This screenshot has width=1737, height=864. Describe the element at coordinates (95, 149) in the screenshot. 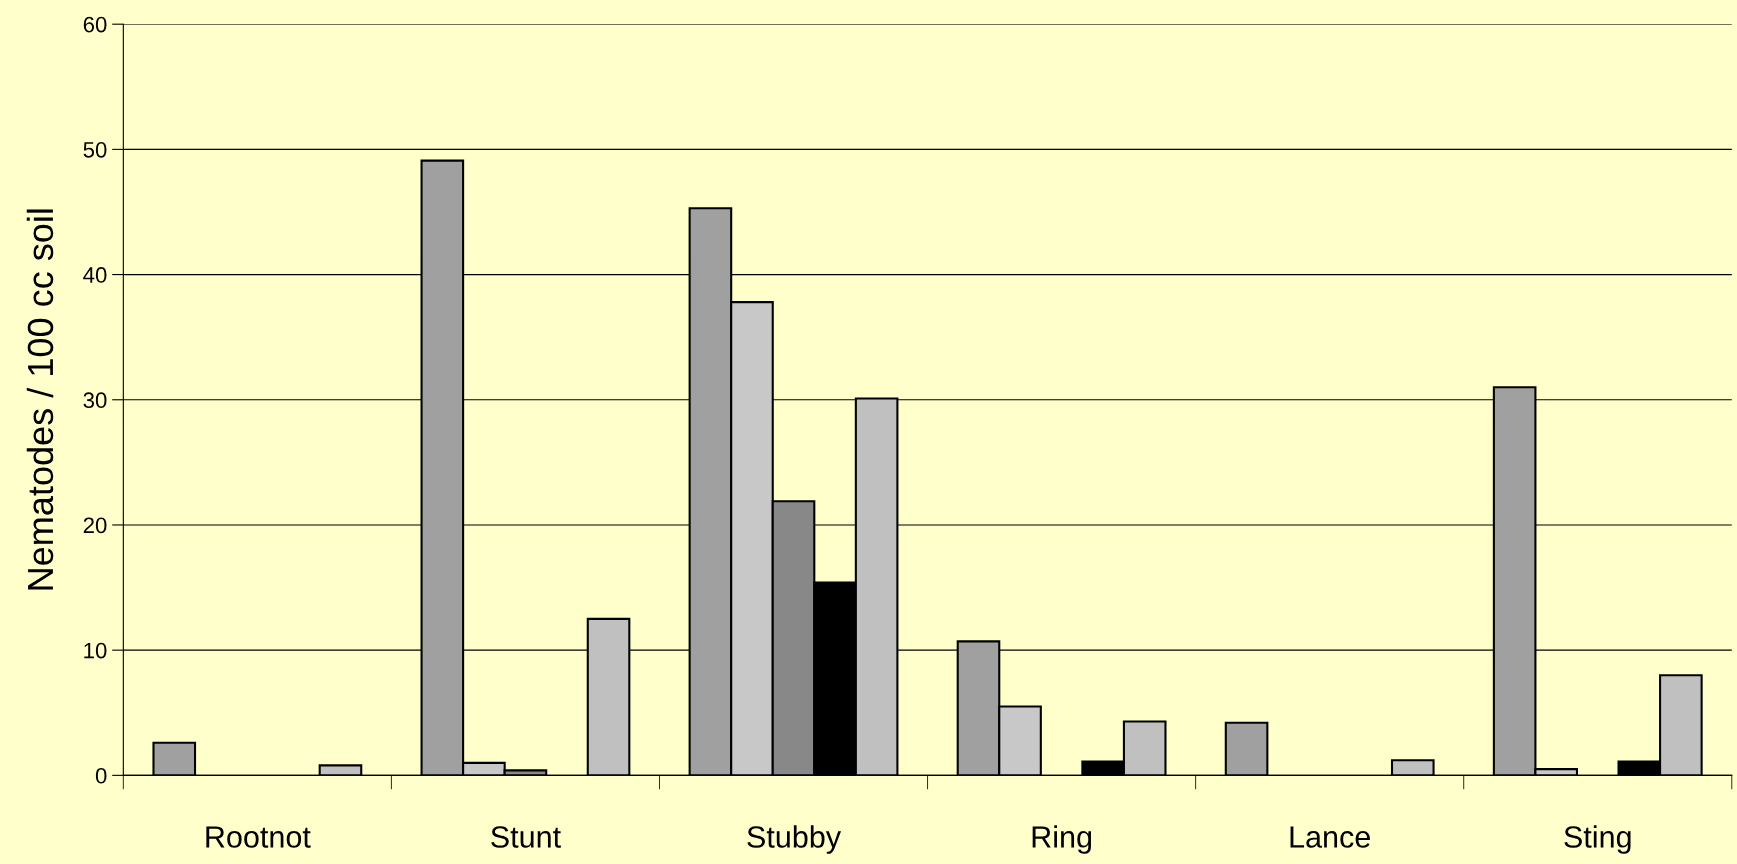

I see `y-tick-label: 50` at that location.